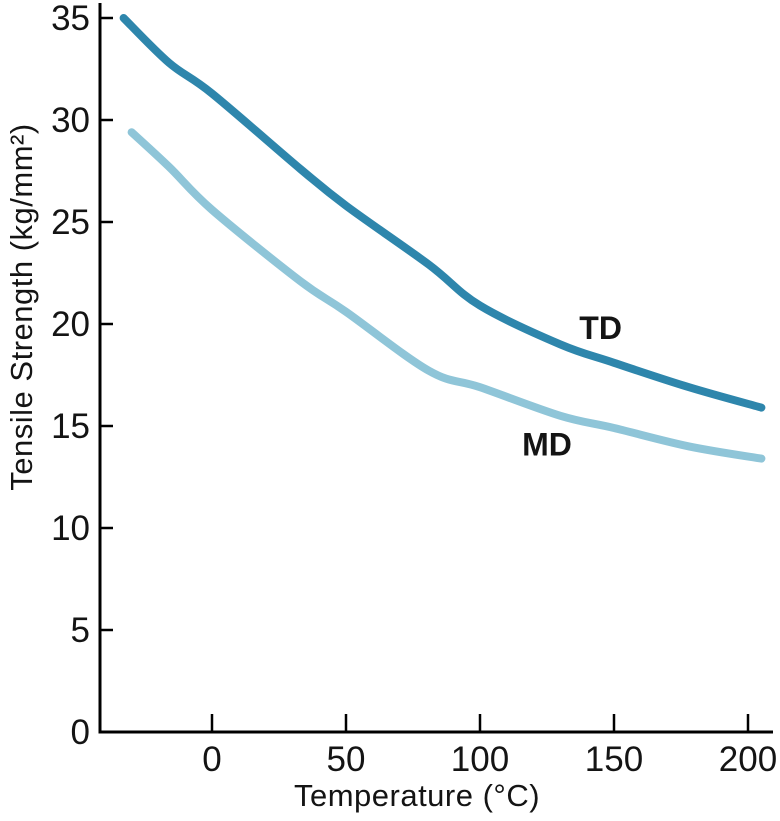 This screenshot has width=780, height=821. What do you see at coordinates (614, 759) in the screenshot?
I see `x-tick-label: 150` at bounding box center [614, 759].